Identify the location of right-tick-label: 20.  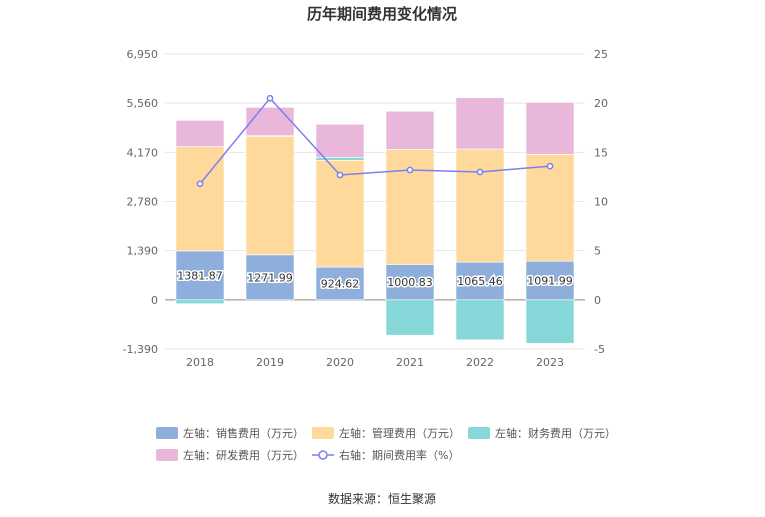
(601, 103).